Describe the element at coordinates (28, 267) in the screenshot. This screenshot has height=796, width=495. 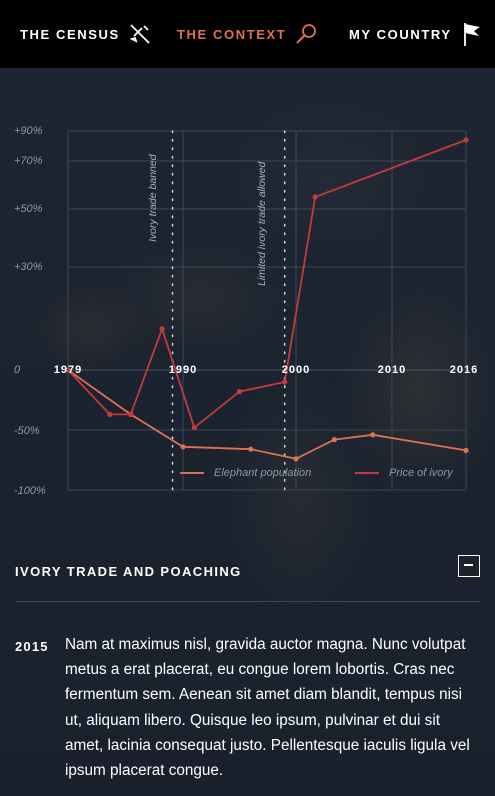
I see `y-tick-label: +30%` at that location.